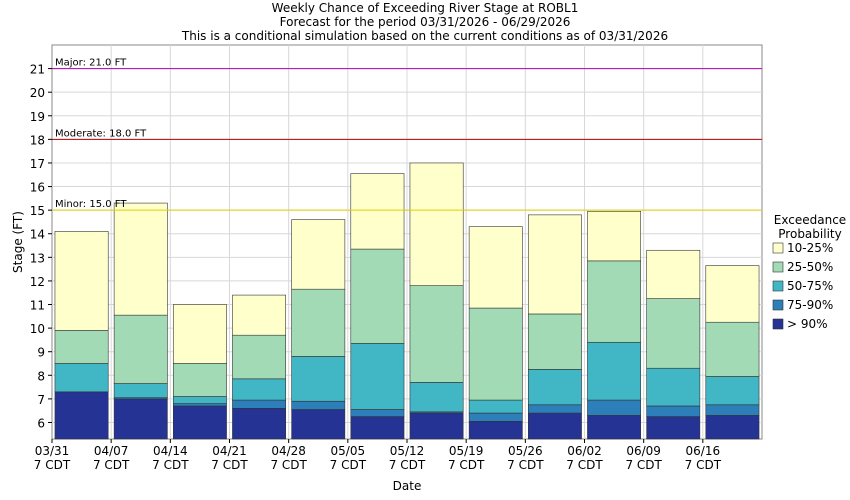 The height and width of the screenshot is (500, 850). Describe the element at coordinates (37, 329) in the screenshot. I see `y-tick-label: 10` at that location.